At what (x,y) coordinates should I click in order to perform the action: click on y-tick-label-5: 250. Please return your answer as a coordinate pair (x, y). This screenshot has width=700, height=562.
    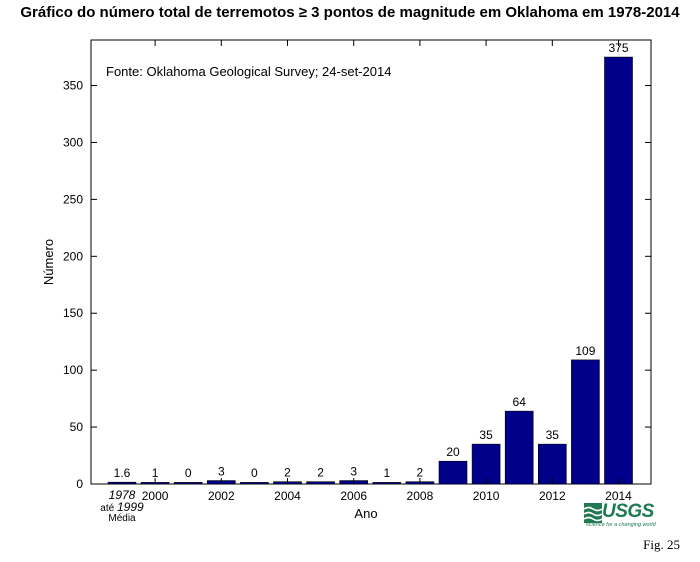
    Looking at the image, I should click on (73, 199).